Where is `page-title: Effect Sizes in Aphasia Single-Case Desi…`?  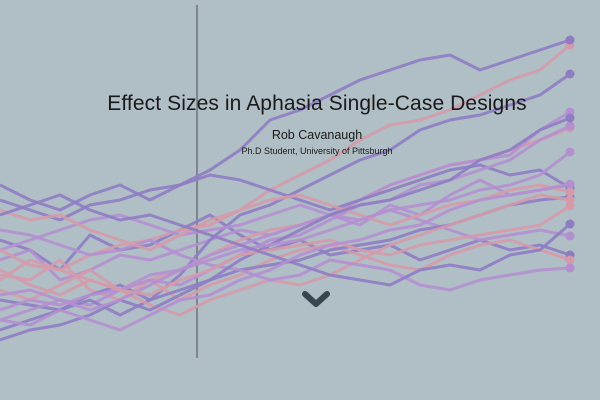
page-title: Effect Sizes in Aphasia Single-Case Desi… is located at coordinates (317, 103).